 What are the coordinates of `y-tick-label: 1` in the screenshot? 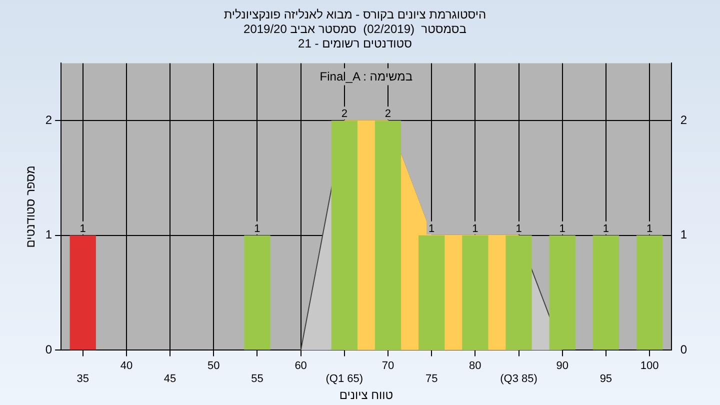 It's located at (48, 235).